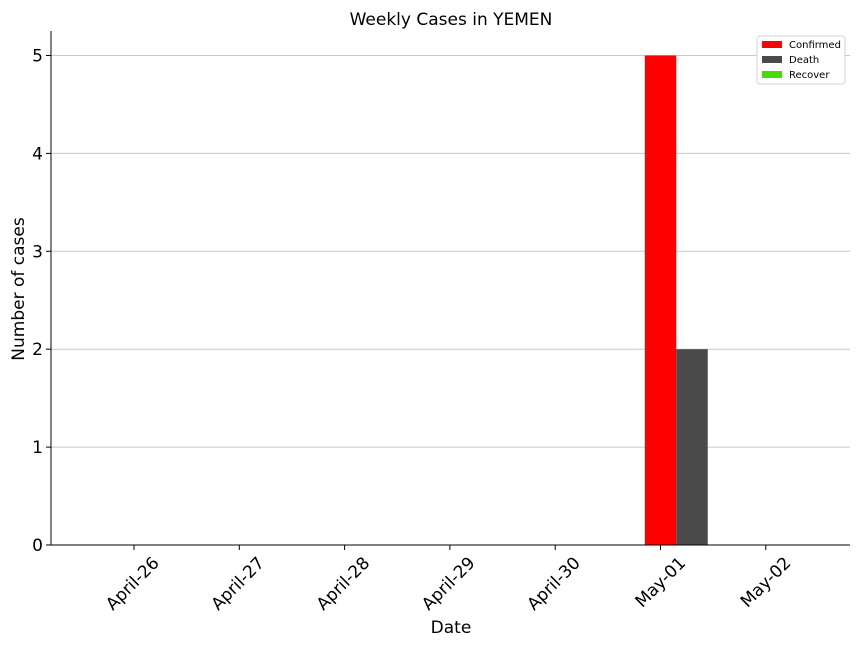  What do you see at coordinates (37, 350) in the screenshot?
I see `y-tick-label: 2` at bounding box center [37, 350].